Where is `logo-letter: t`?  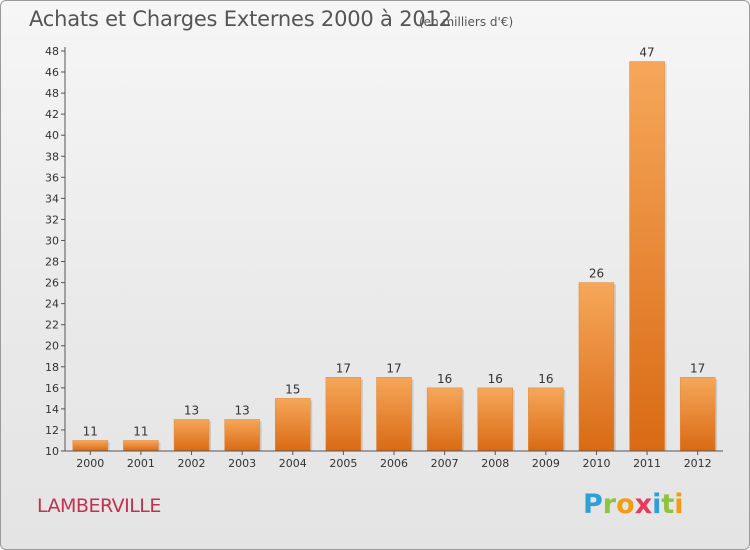
logo-letter: t is located at coordinates (668, 504).